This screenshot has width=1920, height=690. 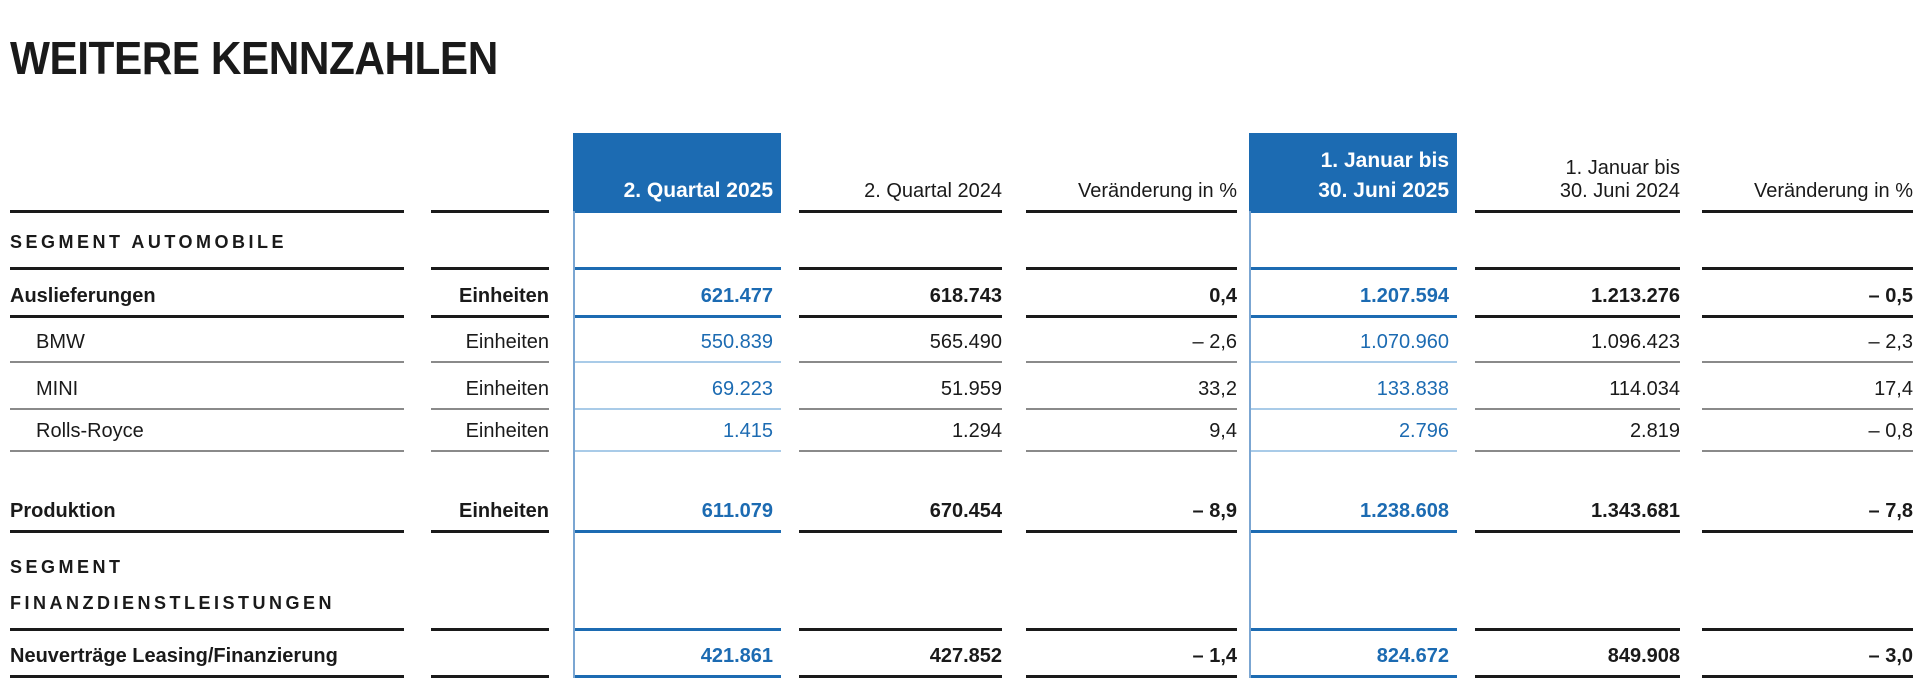 What do you see at coordinates (1383, 190) in the screenshot?
I see `header-h1-2025-line2: 30. Juni 2025` at bounding box center [1383, 190].